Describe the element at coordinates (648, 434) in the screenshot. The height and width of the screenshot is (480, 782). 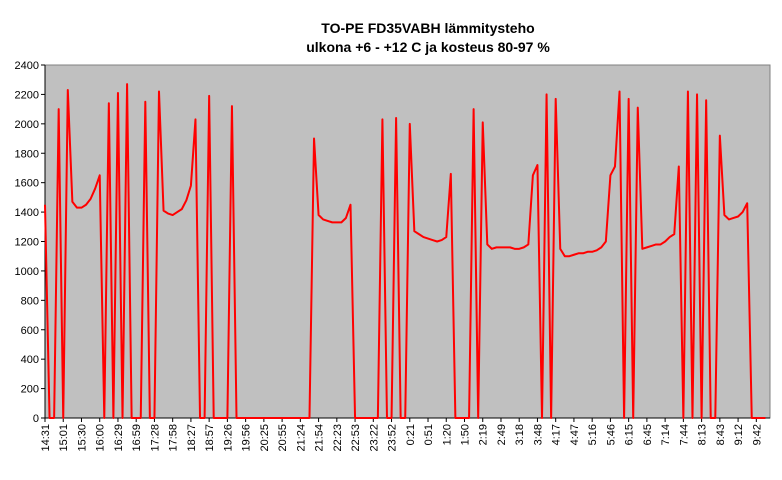
I see `x-tick-label: 6:45` at that location.